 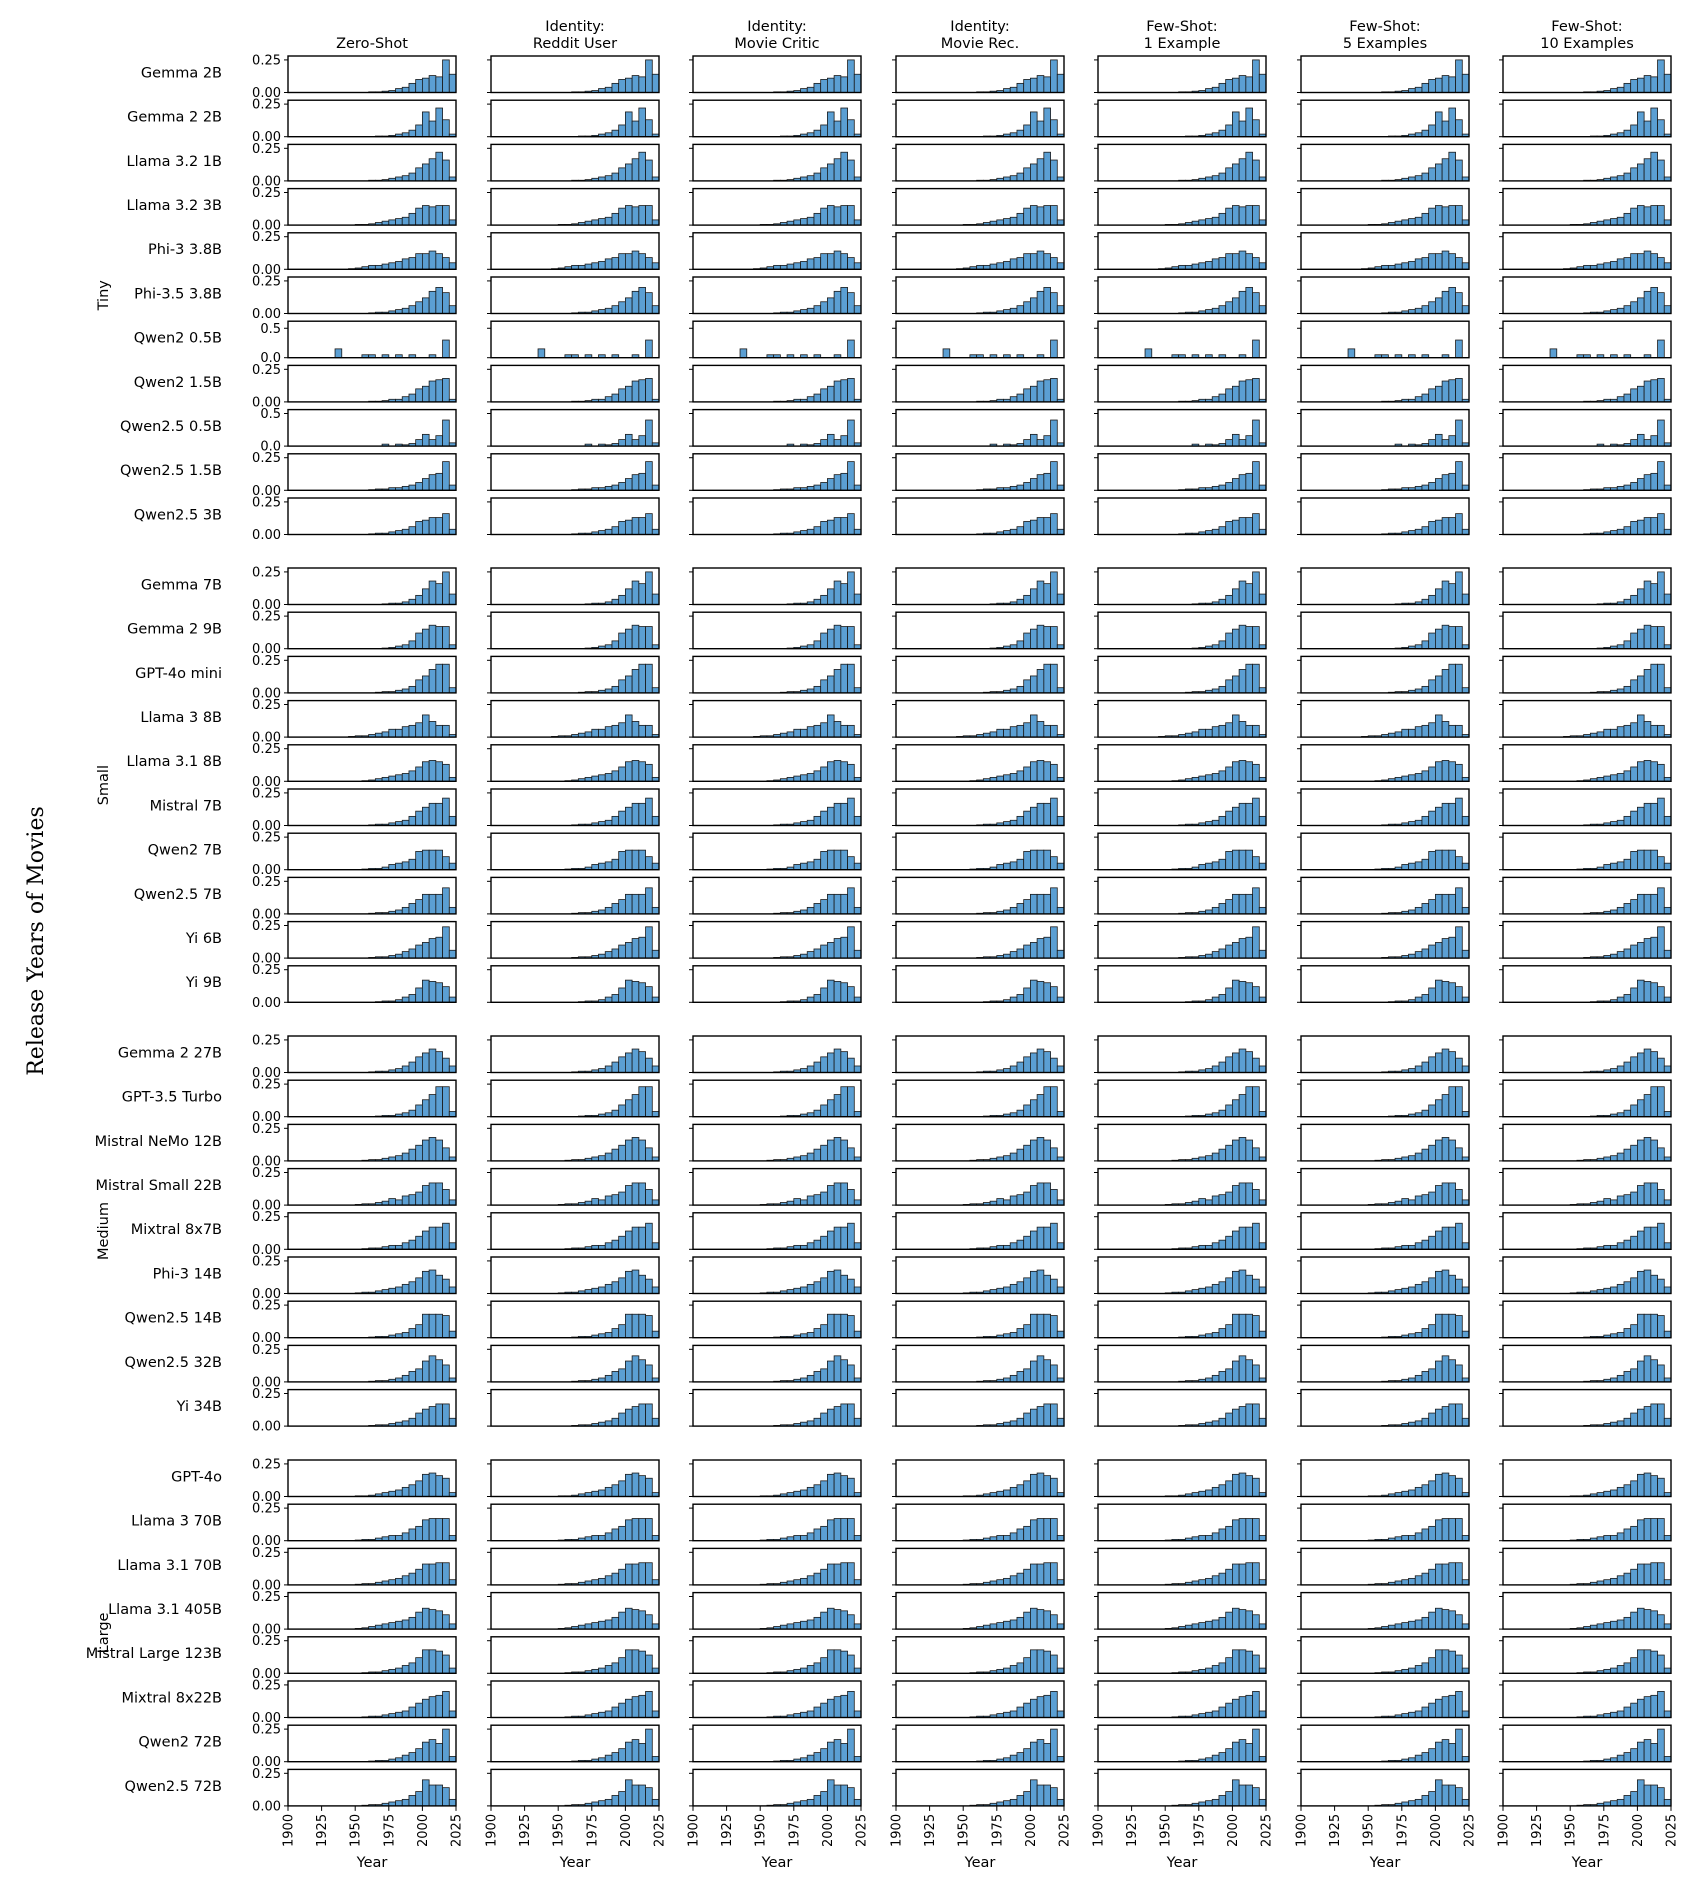 What do you see at coordinates (266, 1806) in the screenshot?
I see `y-tick-label: 0.00` at bounding box center [266, 1806].